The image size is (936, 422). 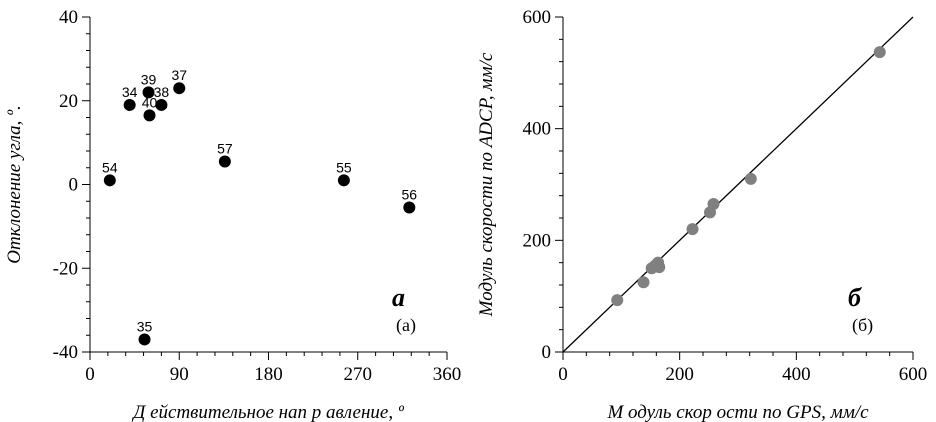 What do you see at coordinates (68, 101) in the screenshot?
I see `y-tick-label: 20` at bounding box center [68, 101].